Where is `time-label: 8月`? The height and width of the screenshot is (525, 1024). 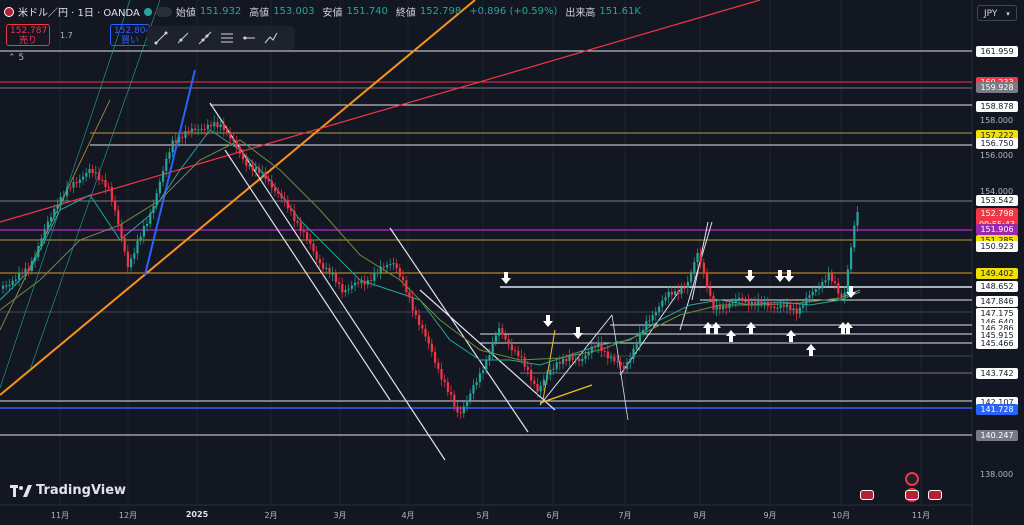 time-label: 8月 is located at coordinates (700, 515).